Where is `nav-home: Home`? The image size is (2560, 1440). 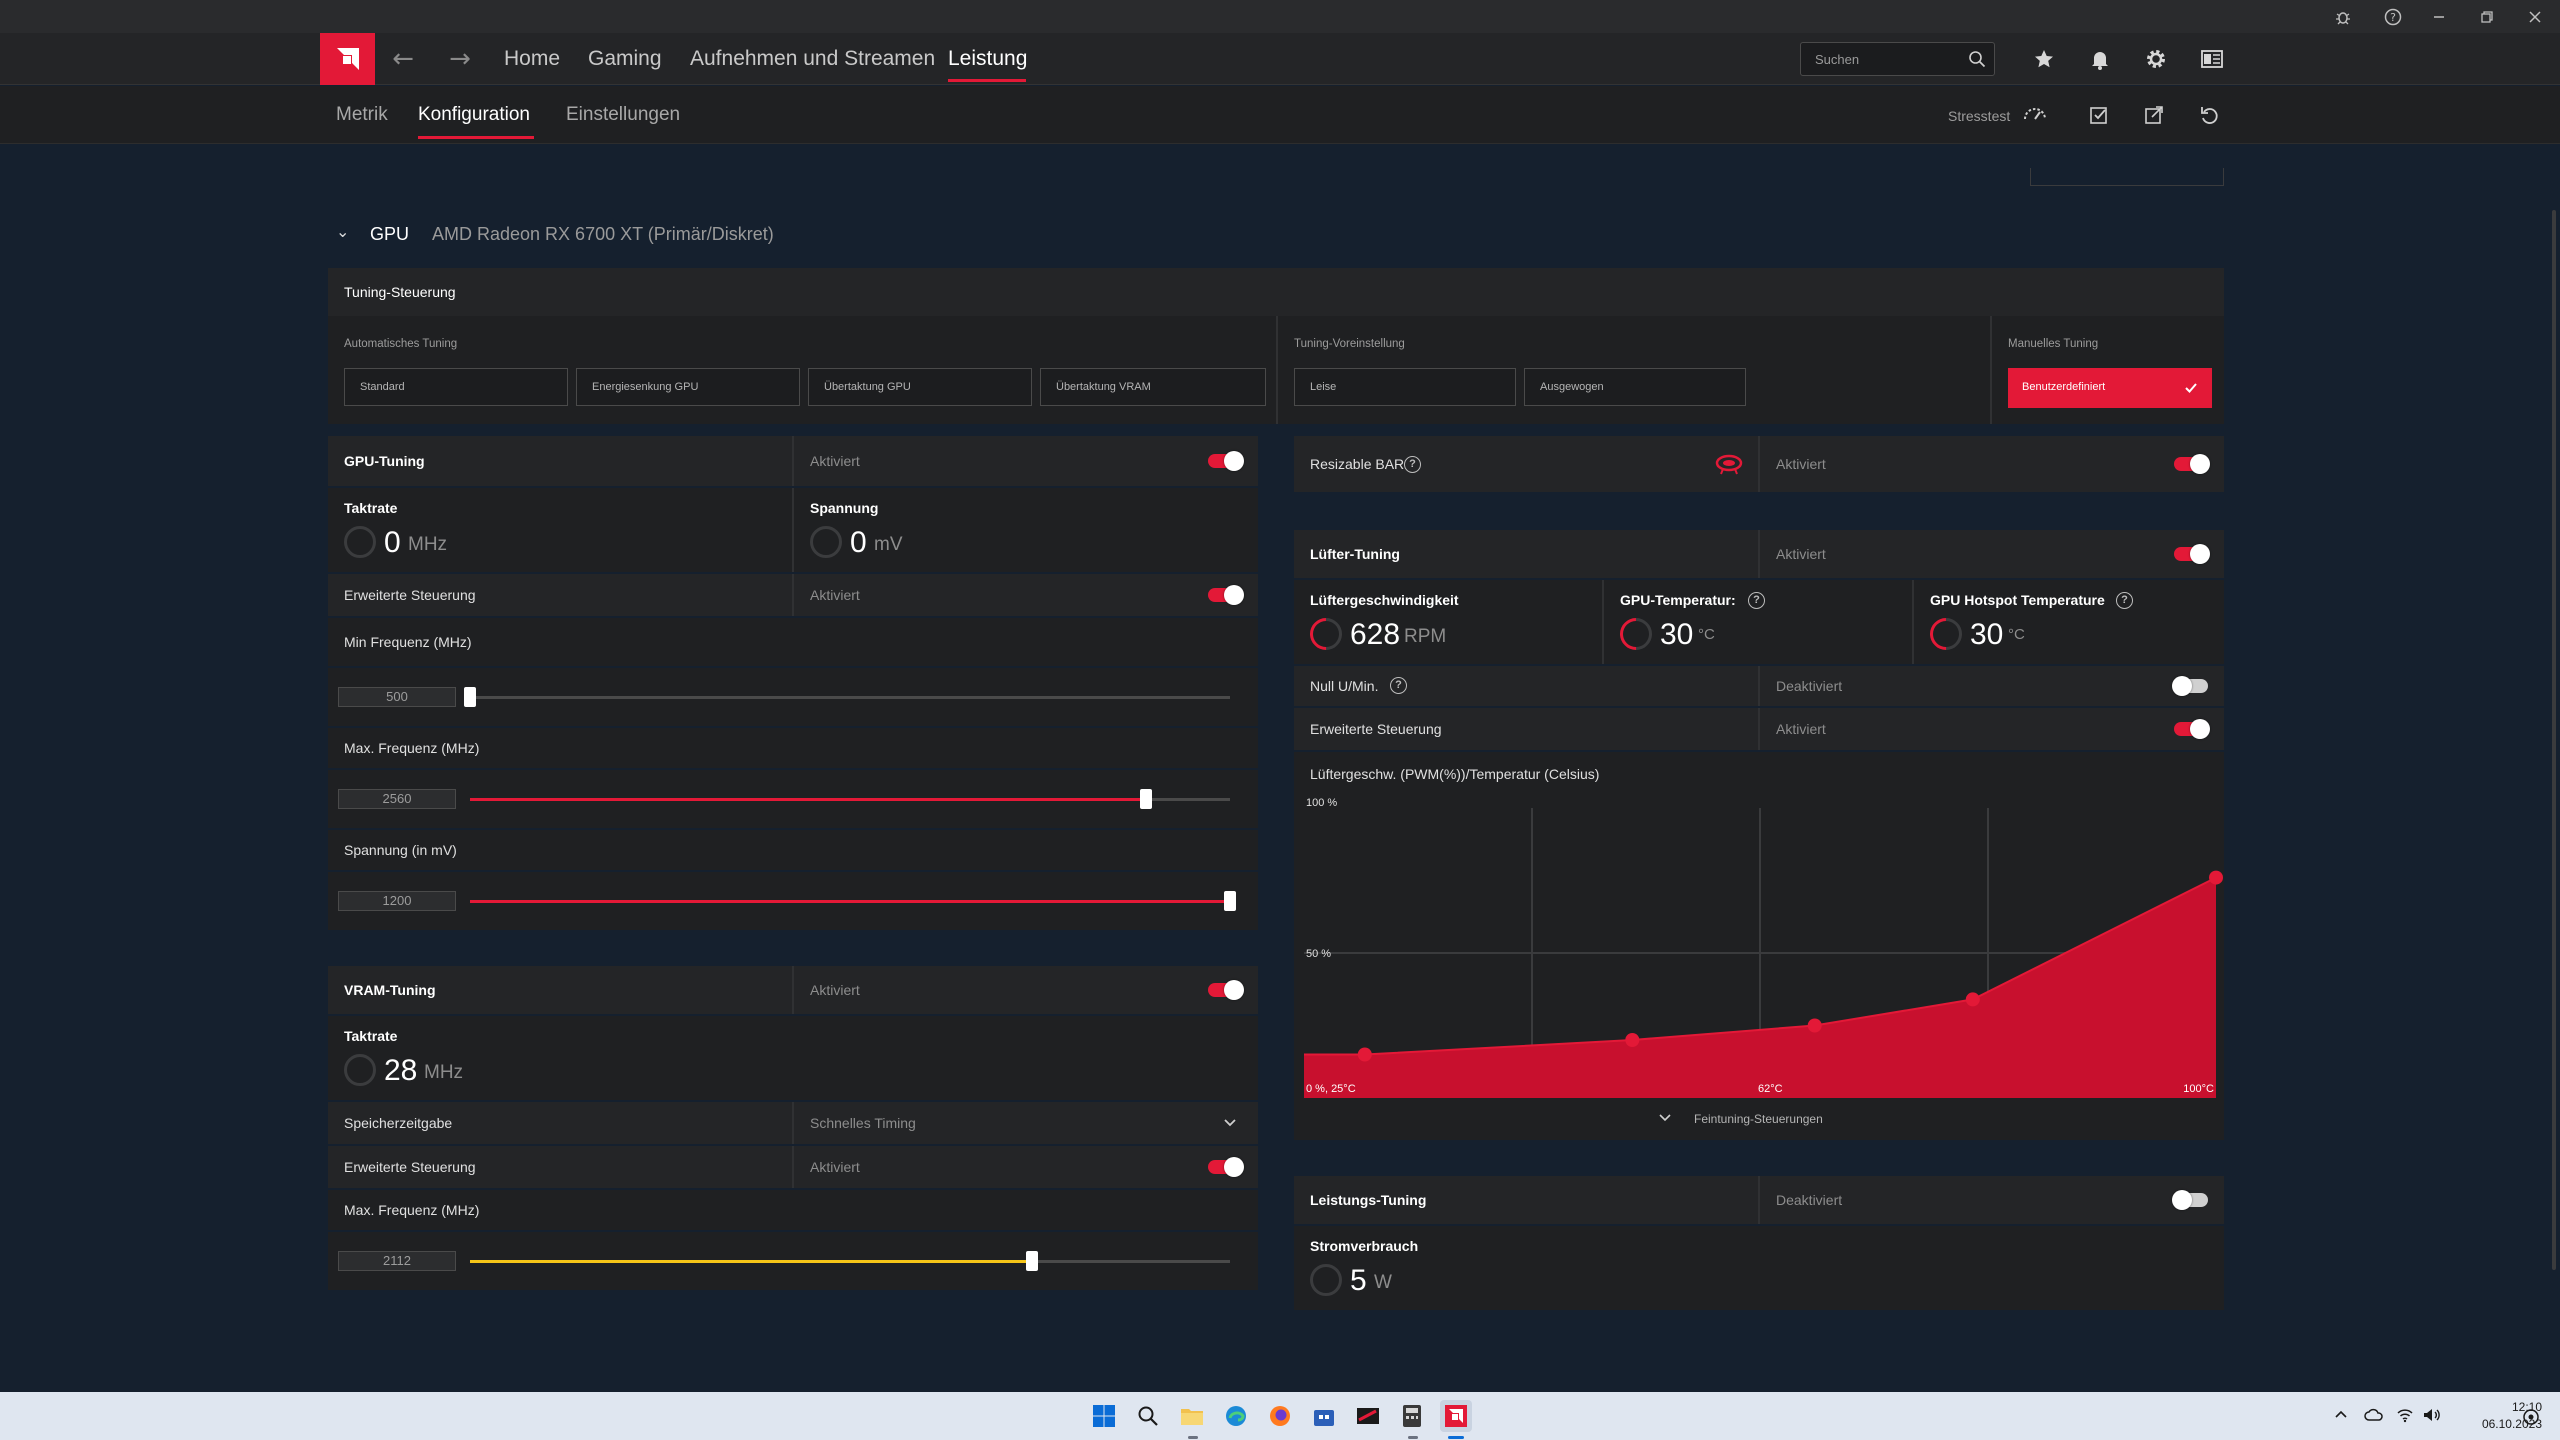 nav-home: Home is located at coordinates (532, 58).